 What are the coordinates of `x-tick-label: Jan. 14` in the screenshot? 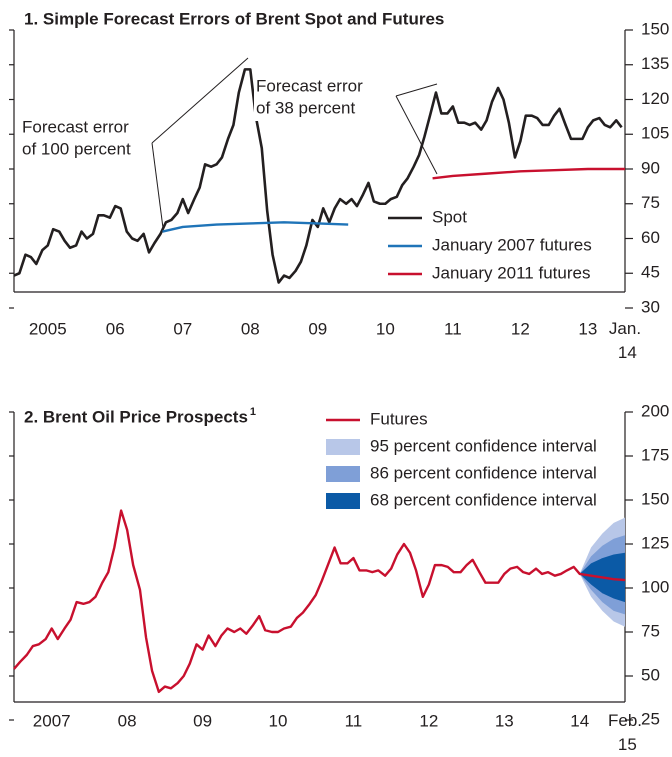 It's located at (625, 340).